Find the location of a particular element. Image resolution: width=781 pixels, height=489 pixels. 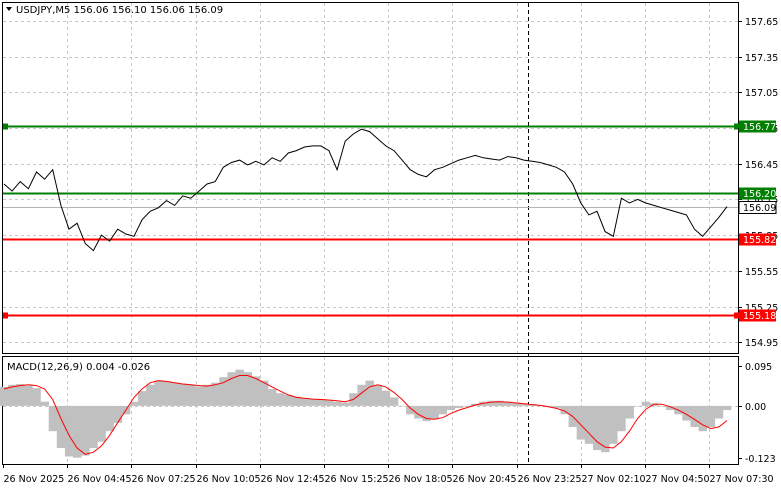

x-tick-label: 26 Nov 2025 is located at coordinates (34, 479).